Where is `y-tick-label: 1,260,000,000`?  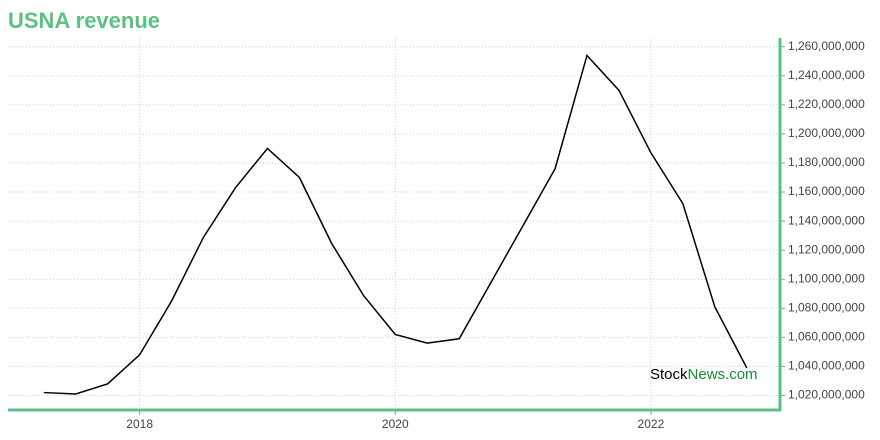
y-tick-label: 1,260,000,000 is located at coordinates (826, 46).